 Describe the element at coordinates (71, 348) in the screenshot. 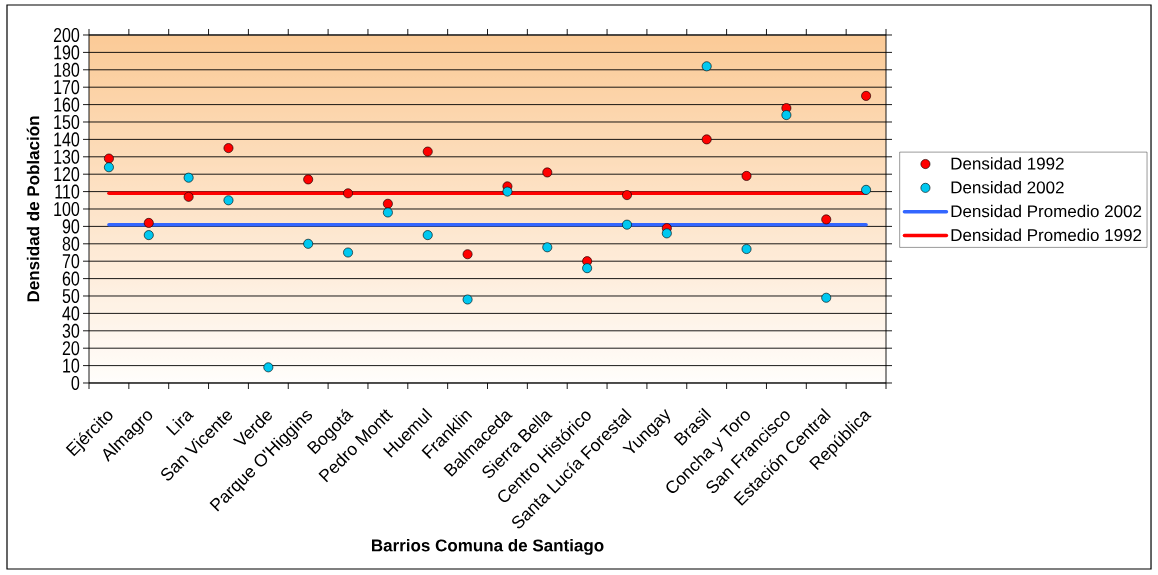

I see `y-tick-label: 20` at that location.